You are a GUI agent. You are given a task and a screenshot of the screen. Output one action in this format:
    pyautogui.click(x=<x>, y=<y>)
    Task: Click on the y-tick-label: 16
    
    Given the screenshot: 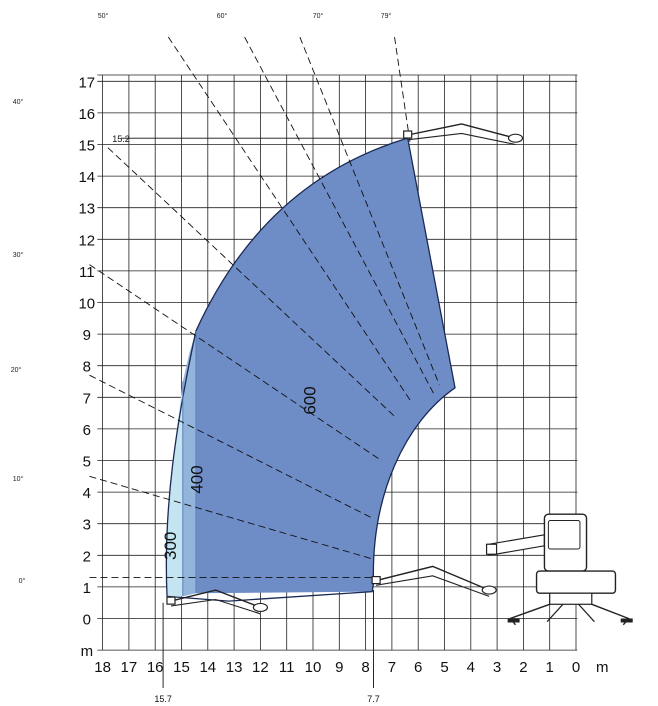 What is the action you would take?
    pyautogui.click(x=86, y=114)
    